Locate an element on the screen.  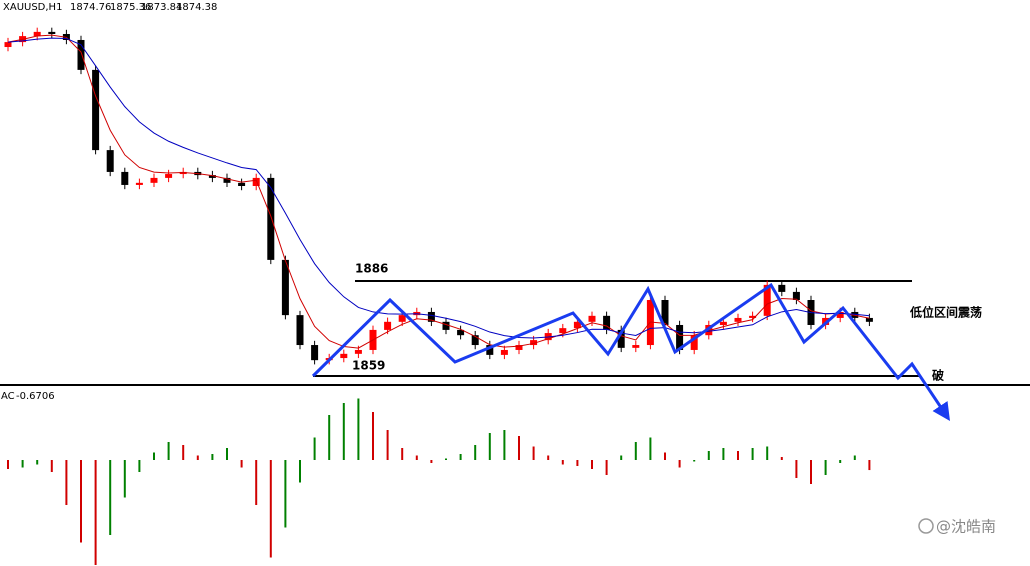
level-label: 1886 is located at coordinates (371, 269).